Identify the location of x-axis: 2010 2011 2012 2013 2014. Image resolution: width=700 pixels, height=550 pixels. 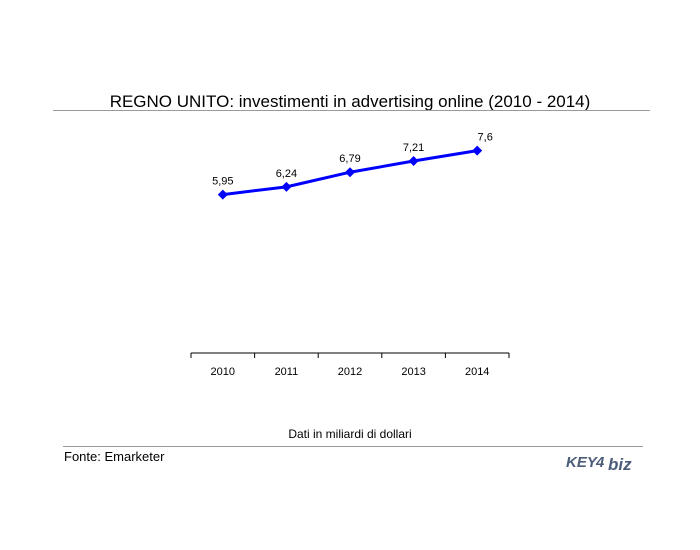
(350, 365).